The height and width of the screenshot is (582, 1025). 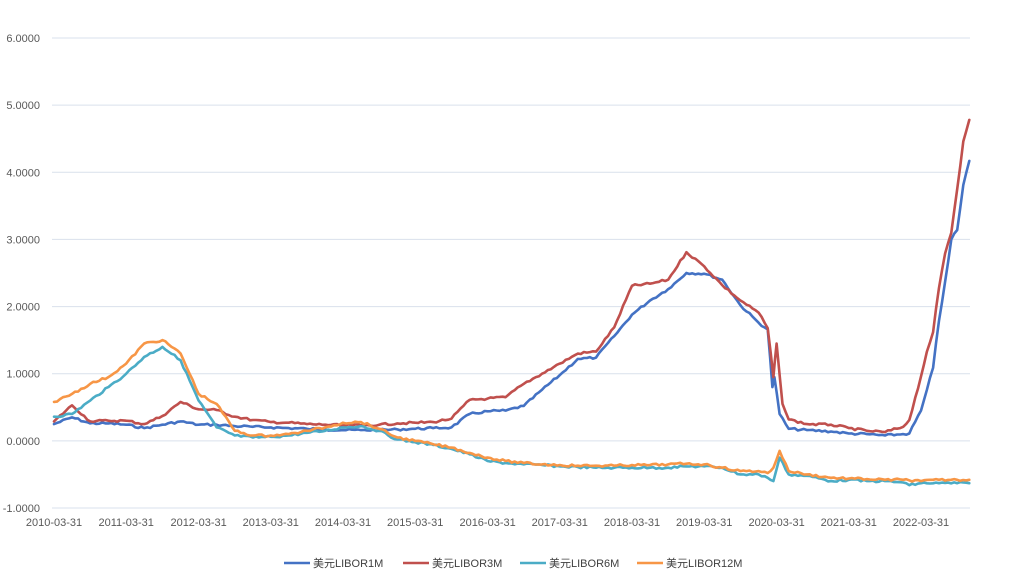 I want to click on y-tick-label: 5.0000, so click(x=23, y=106).